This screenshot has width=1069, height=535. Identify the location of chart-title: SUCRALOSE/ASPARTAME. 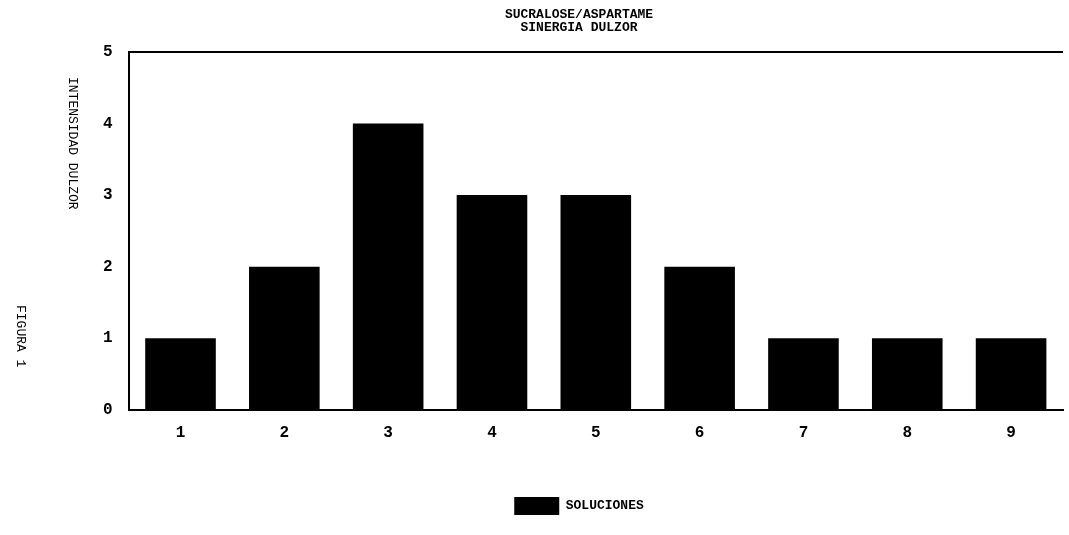
(579, 14).